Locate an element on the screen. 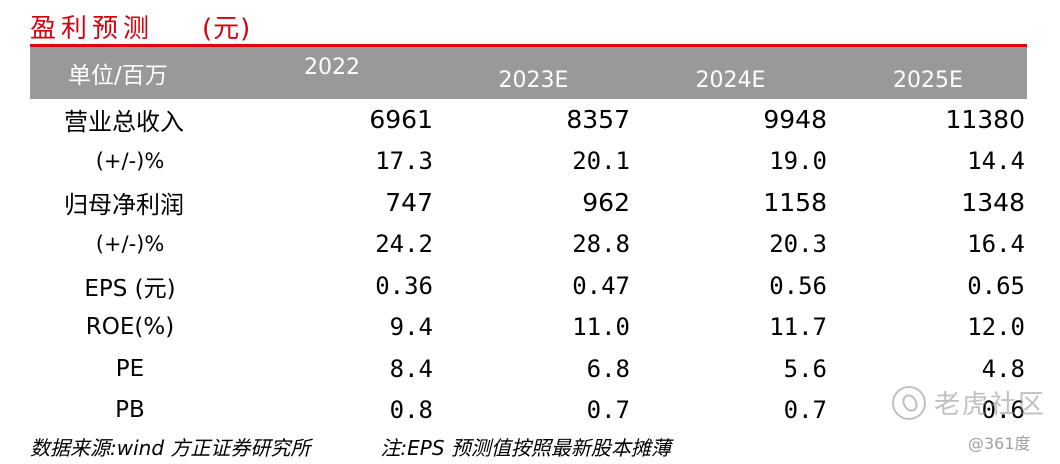 This screenshot has height=464, width=1060. cell-value: 17.3 is located at coordinates (404, 161).